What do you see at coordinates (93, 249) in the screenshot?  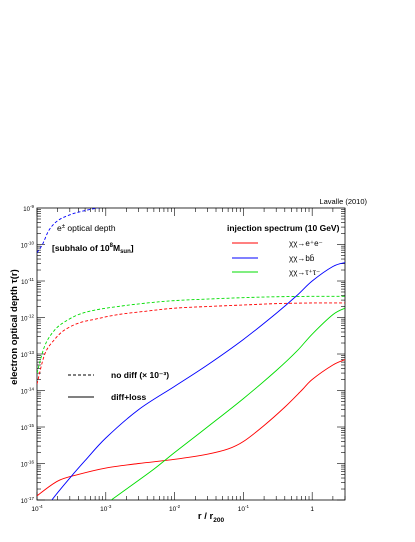 I see `annotation-subhalo: [subhalo of 108Msun]` at bounding box center [93, 249].